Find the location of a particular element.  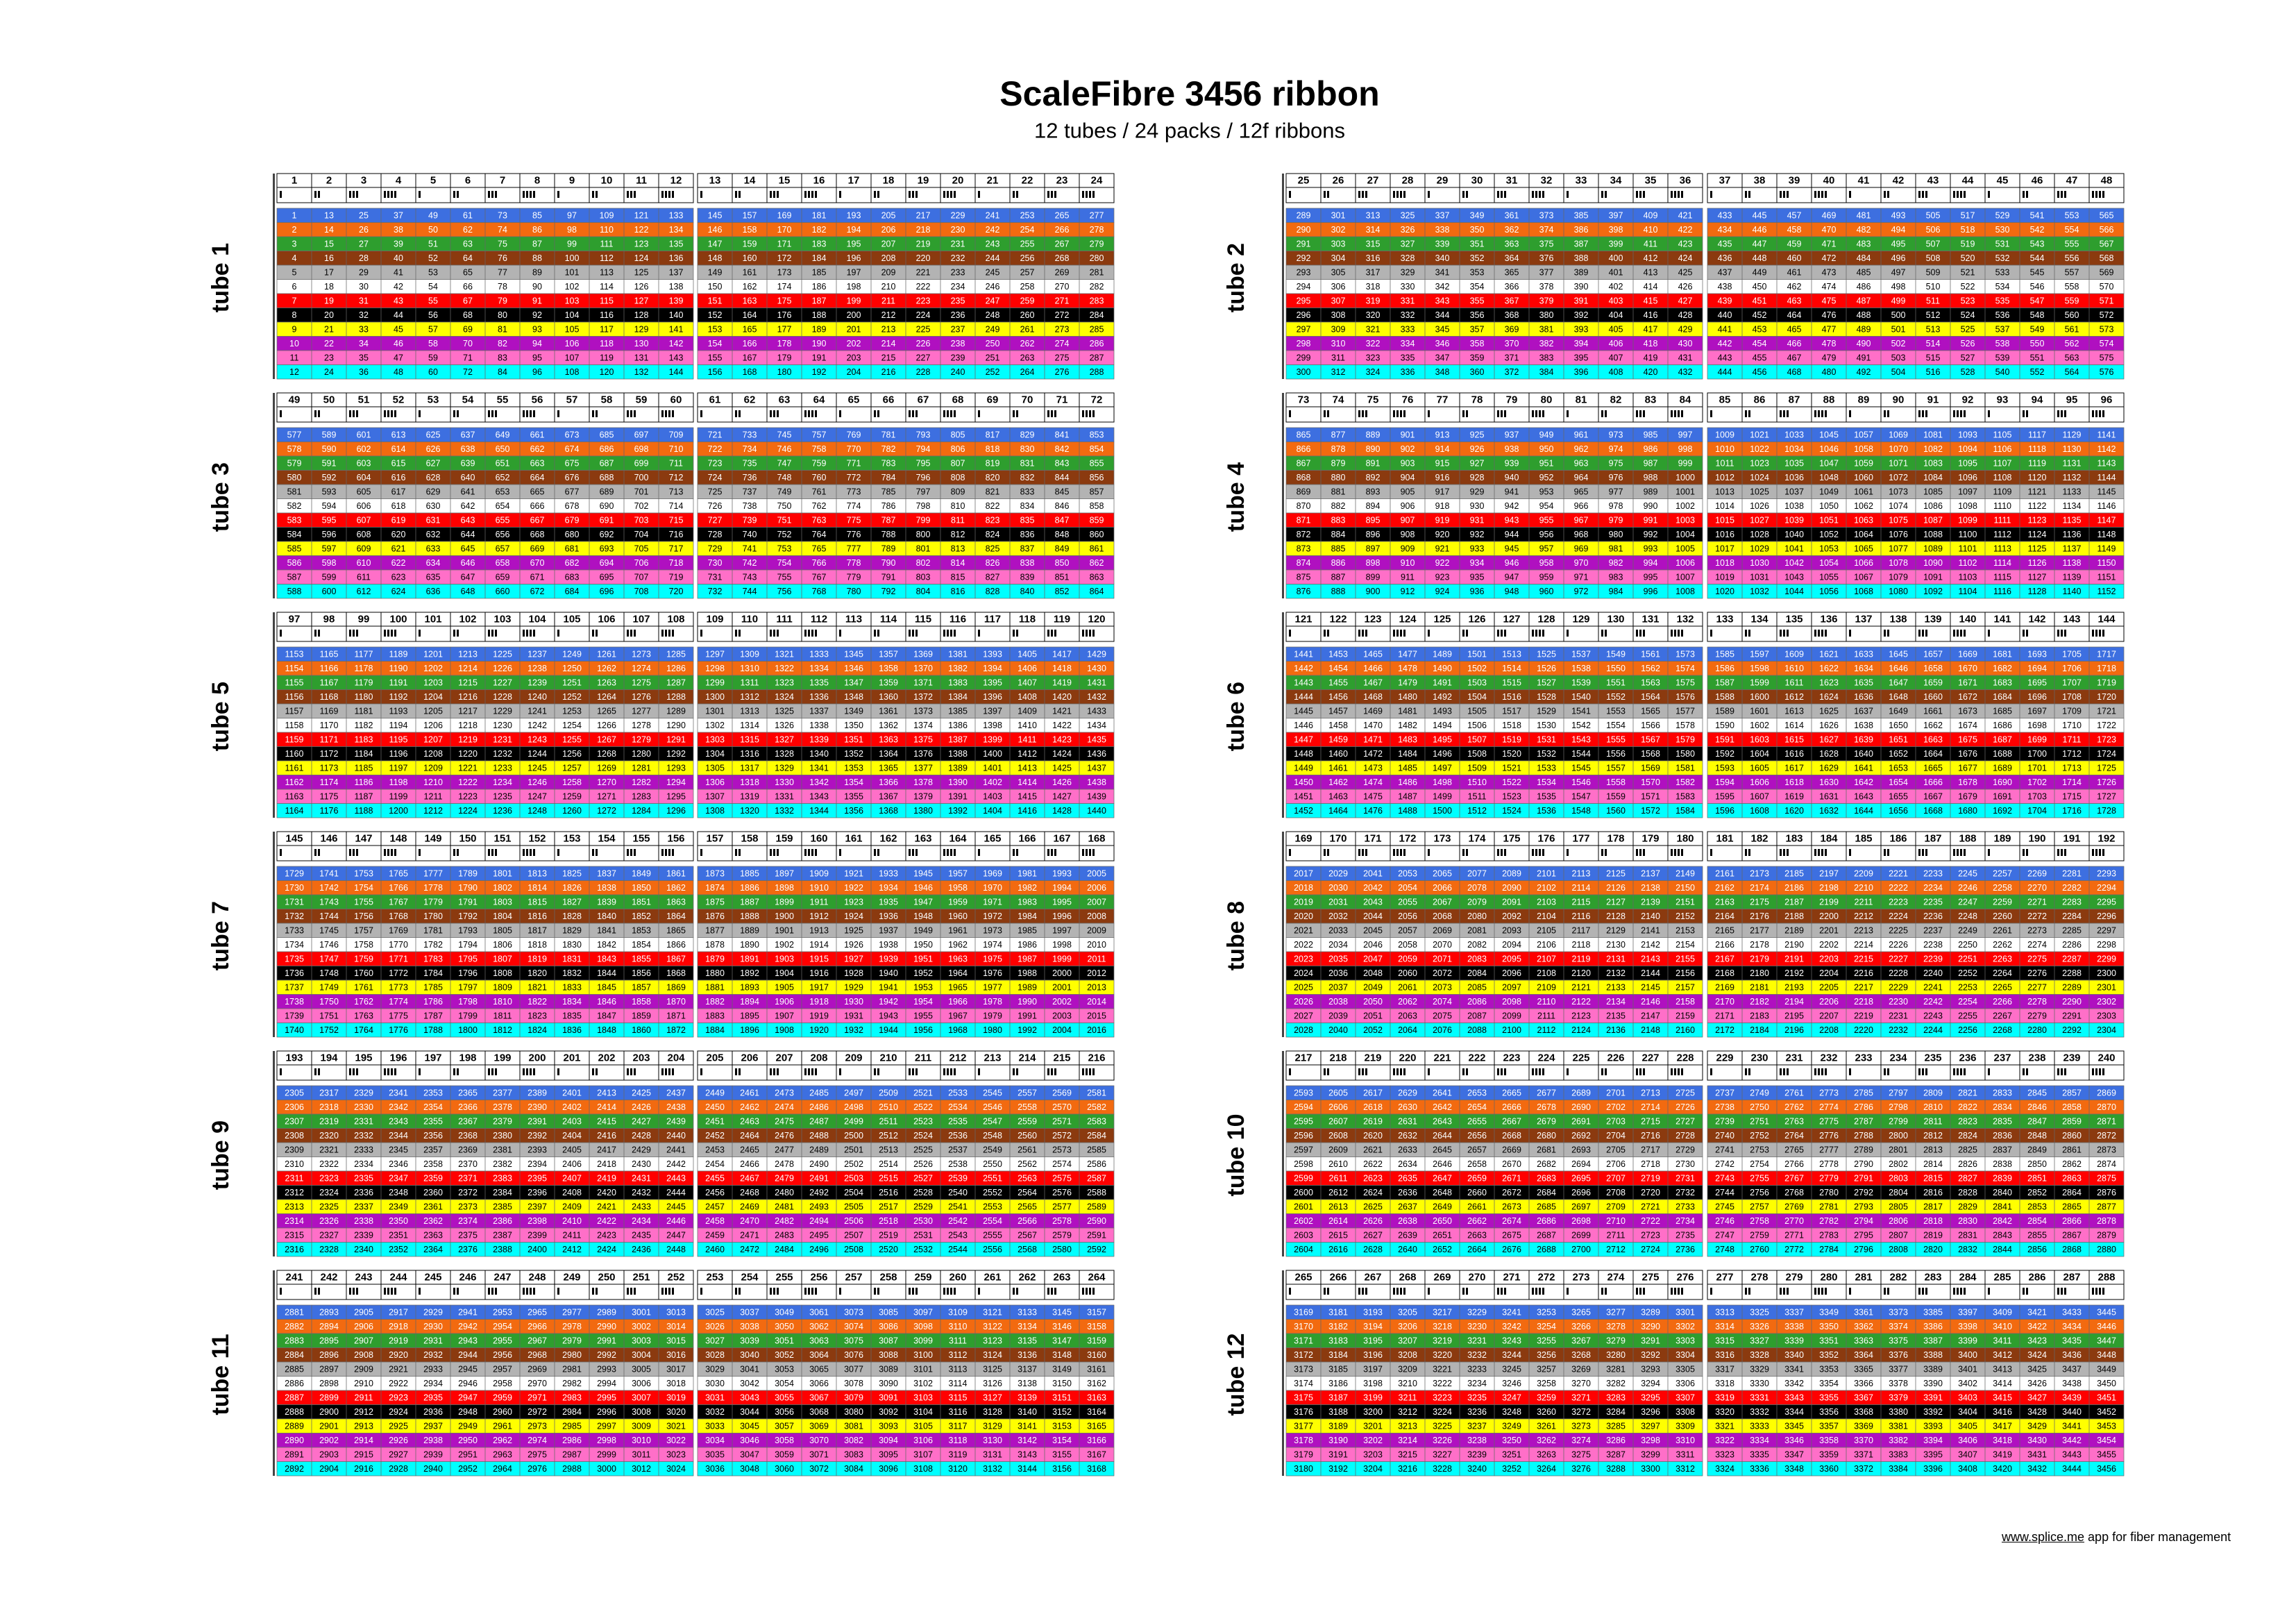

fiber-number: 352 is located at coordinates (1478, 258).